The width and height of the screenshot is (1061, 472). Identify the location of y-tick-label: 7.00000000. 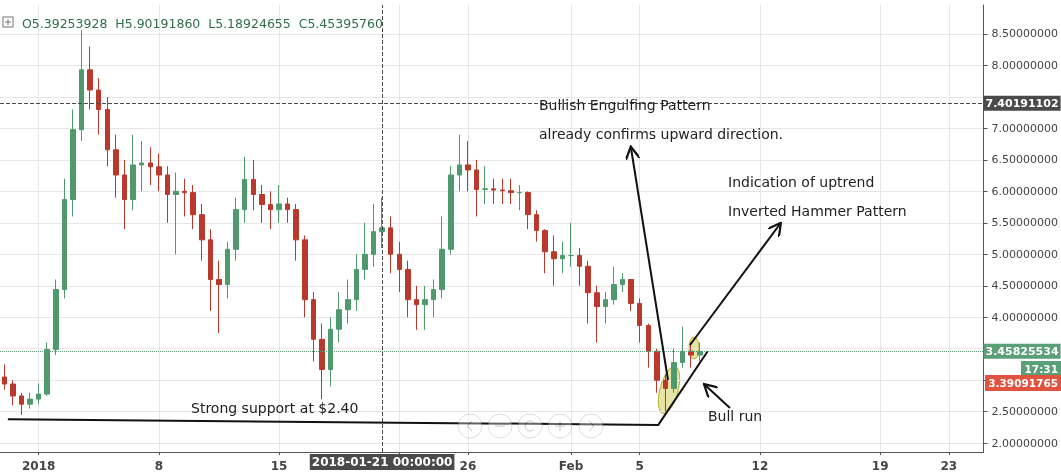
(1024, 128).